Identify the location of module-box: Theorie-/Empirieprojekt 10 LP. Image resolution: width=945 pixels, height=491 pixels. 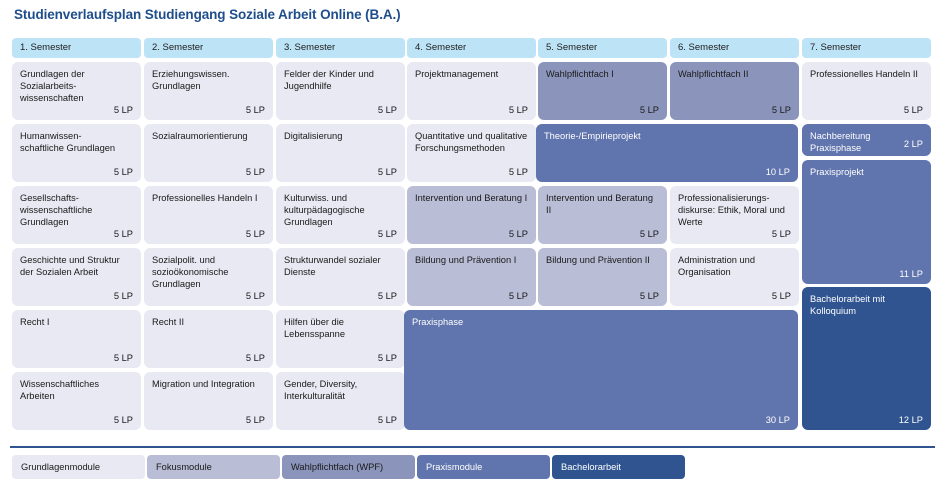
(667, 153).